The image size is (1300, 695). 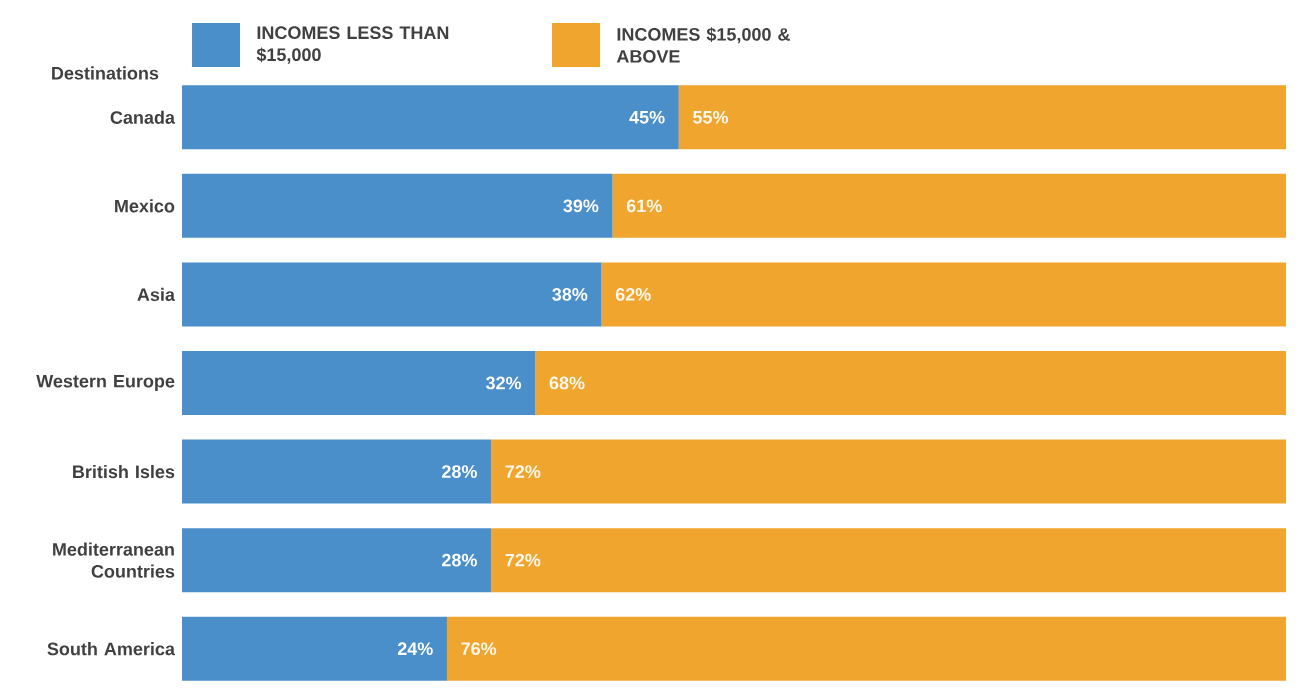 I want to click on series-label: INCOMES $15,000 & ABOVE, so click(x=703, y=45).